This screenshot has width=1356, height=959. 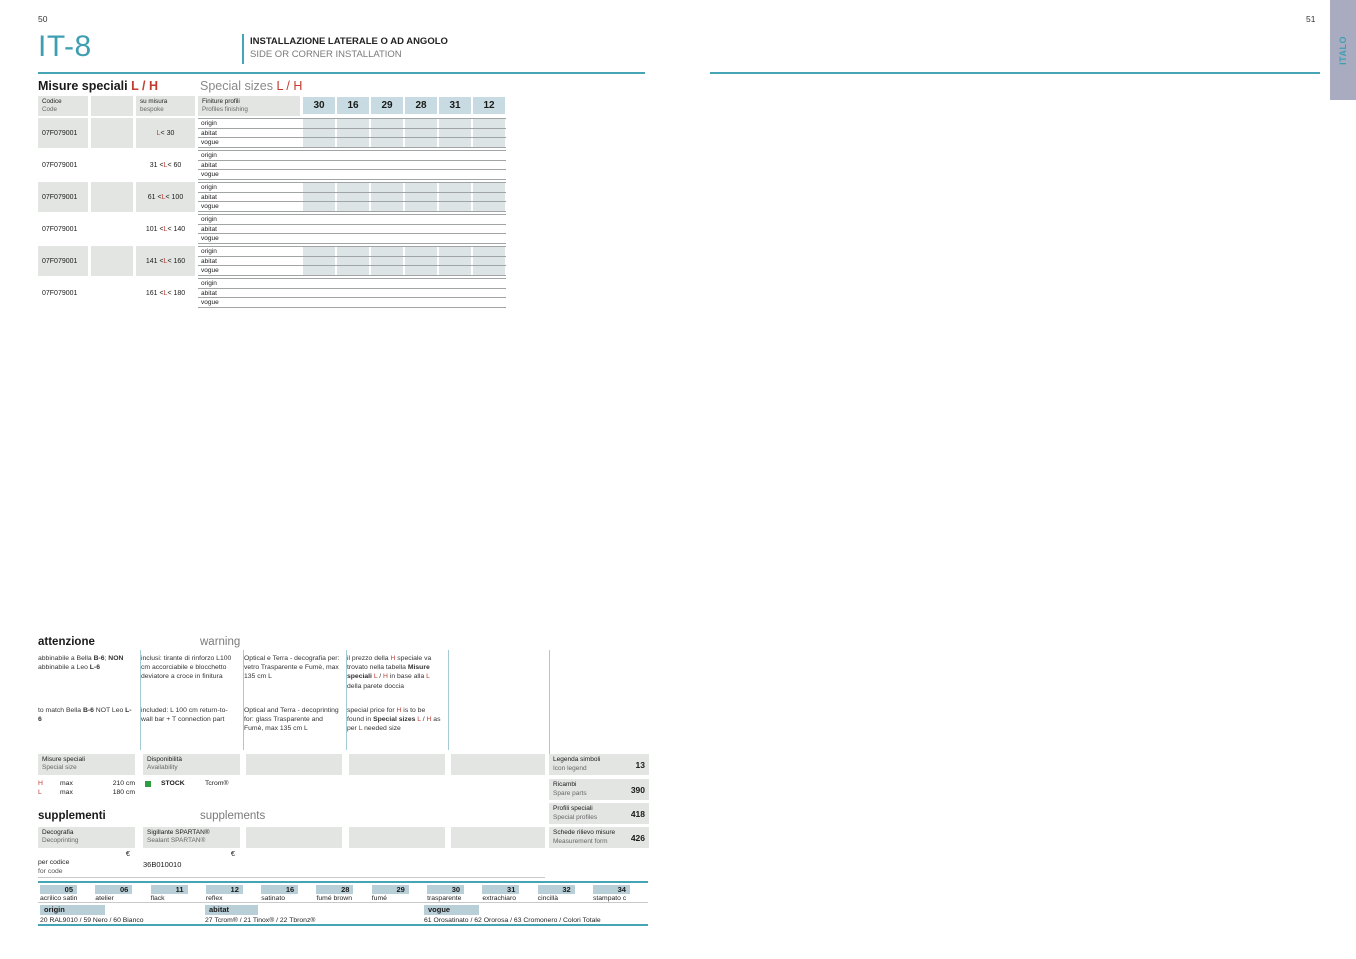 I want to click on reference-page: 13, so click(x=640, y=764).